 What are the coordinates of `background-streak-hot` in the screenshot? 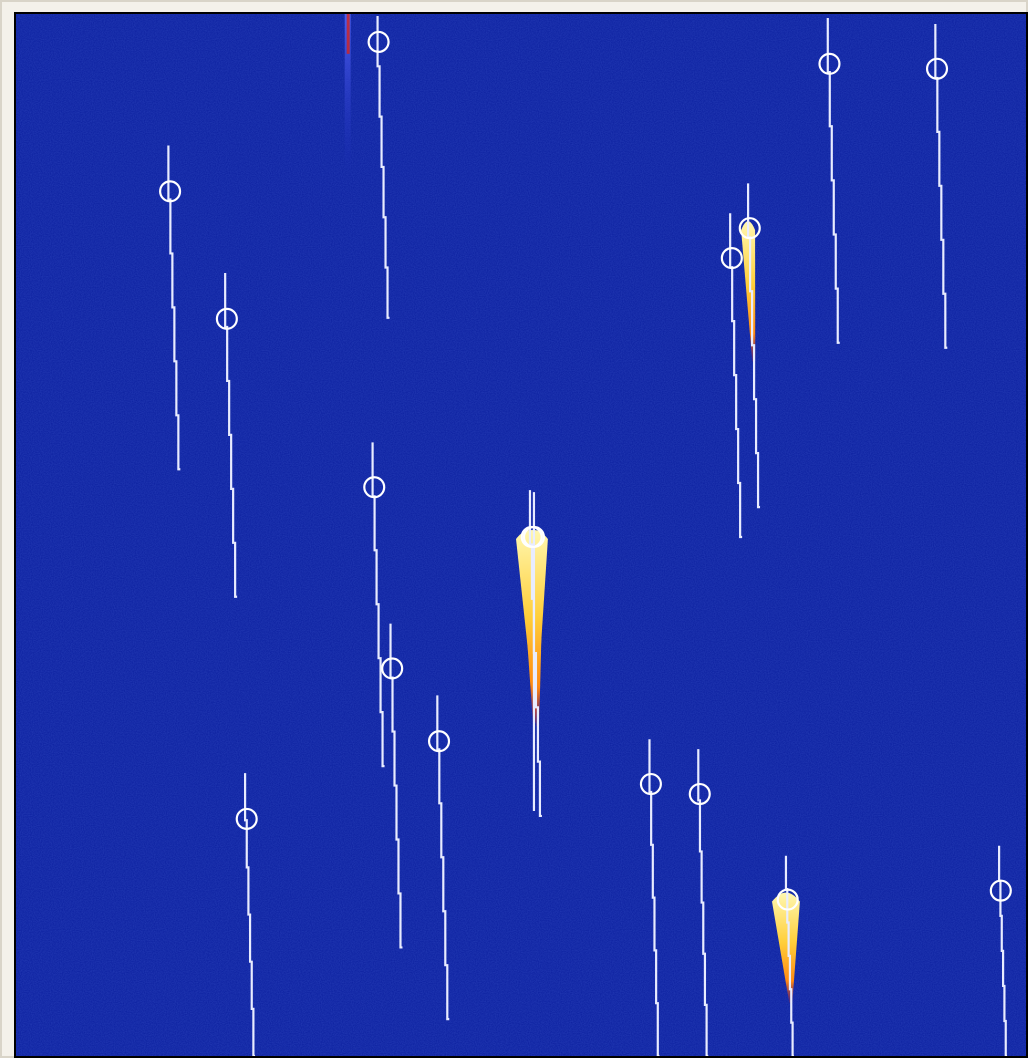 It's located at (348, 34).